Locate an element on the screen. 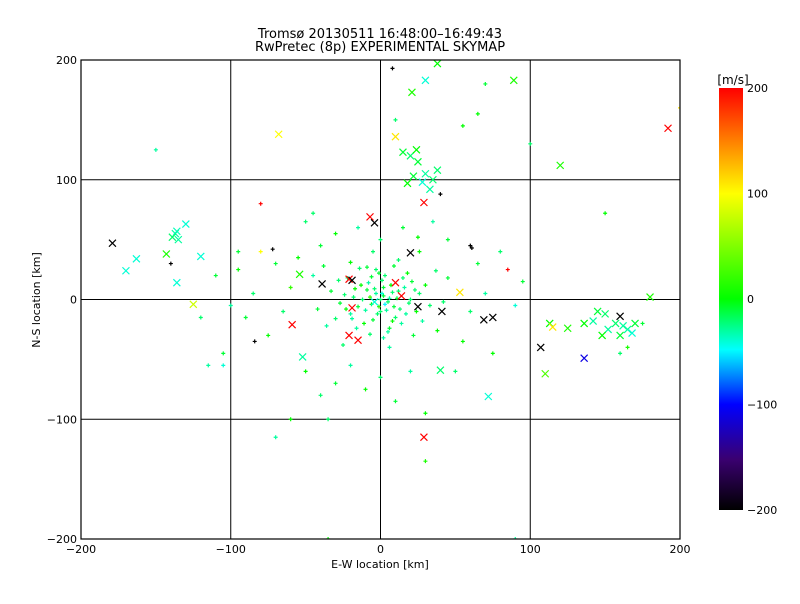  y-tick-labels: −200 −100 0 100 200 is located at coordinates (62, 300).